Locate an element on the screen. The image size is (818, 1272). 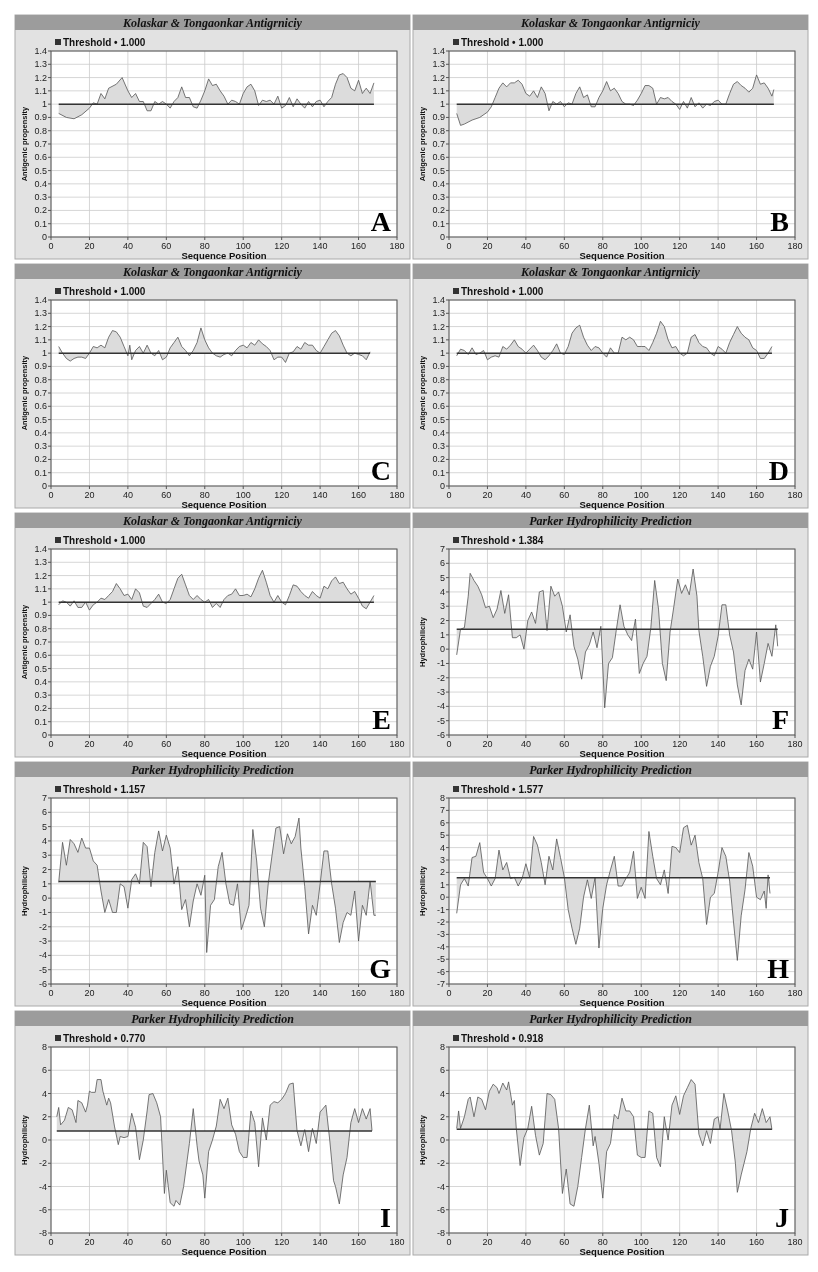
y-tick-label: 4 is located at coordinates (44, 840).